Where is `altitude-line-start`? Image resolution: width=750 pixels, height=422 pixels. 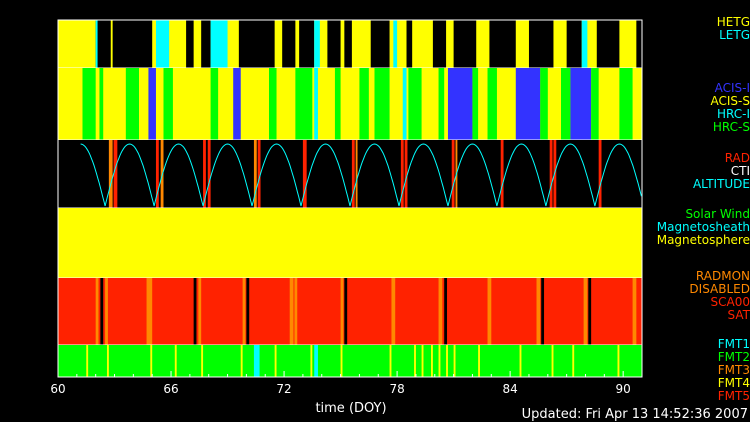
altitude-line-start is located at coordinates (93, 175).